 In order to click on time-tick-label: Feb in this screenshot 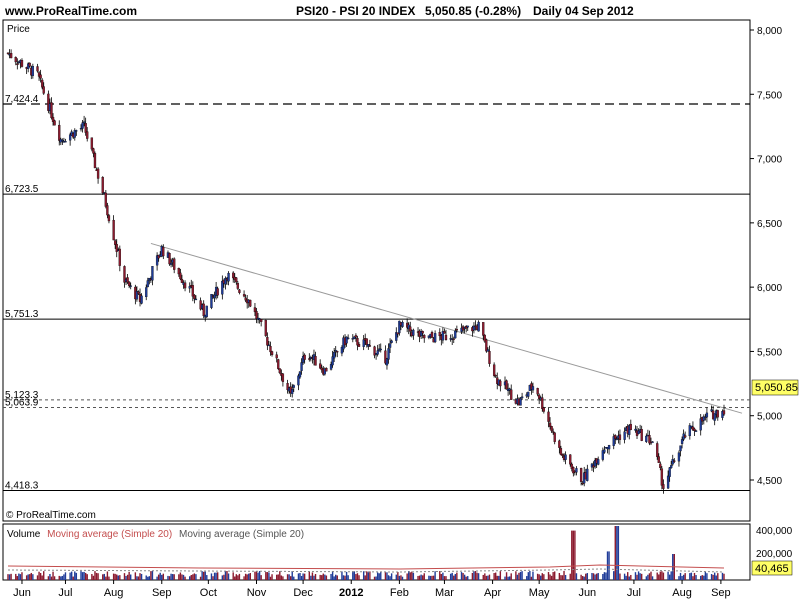, I will do `click(399, 593)`.